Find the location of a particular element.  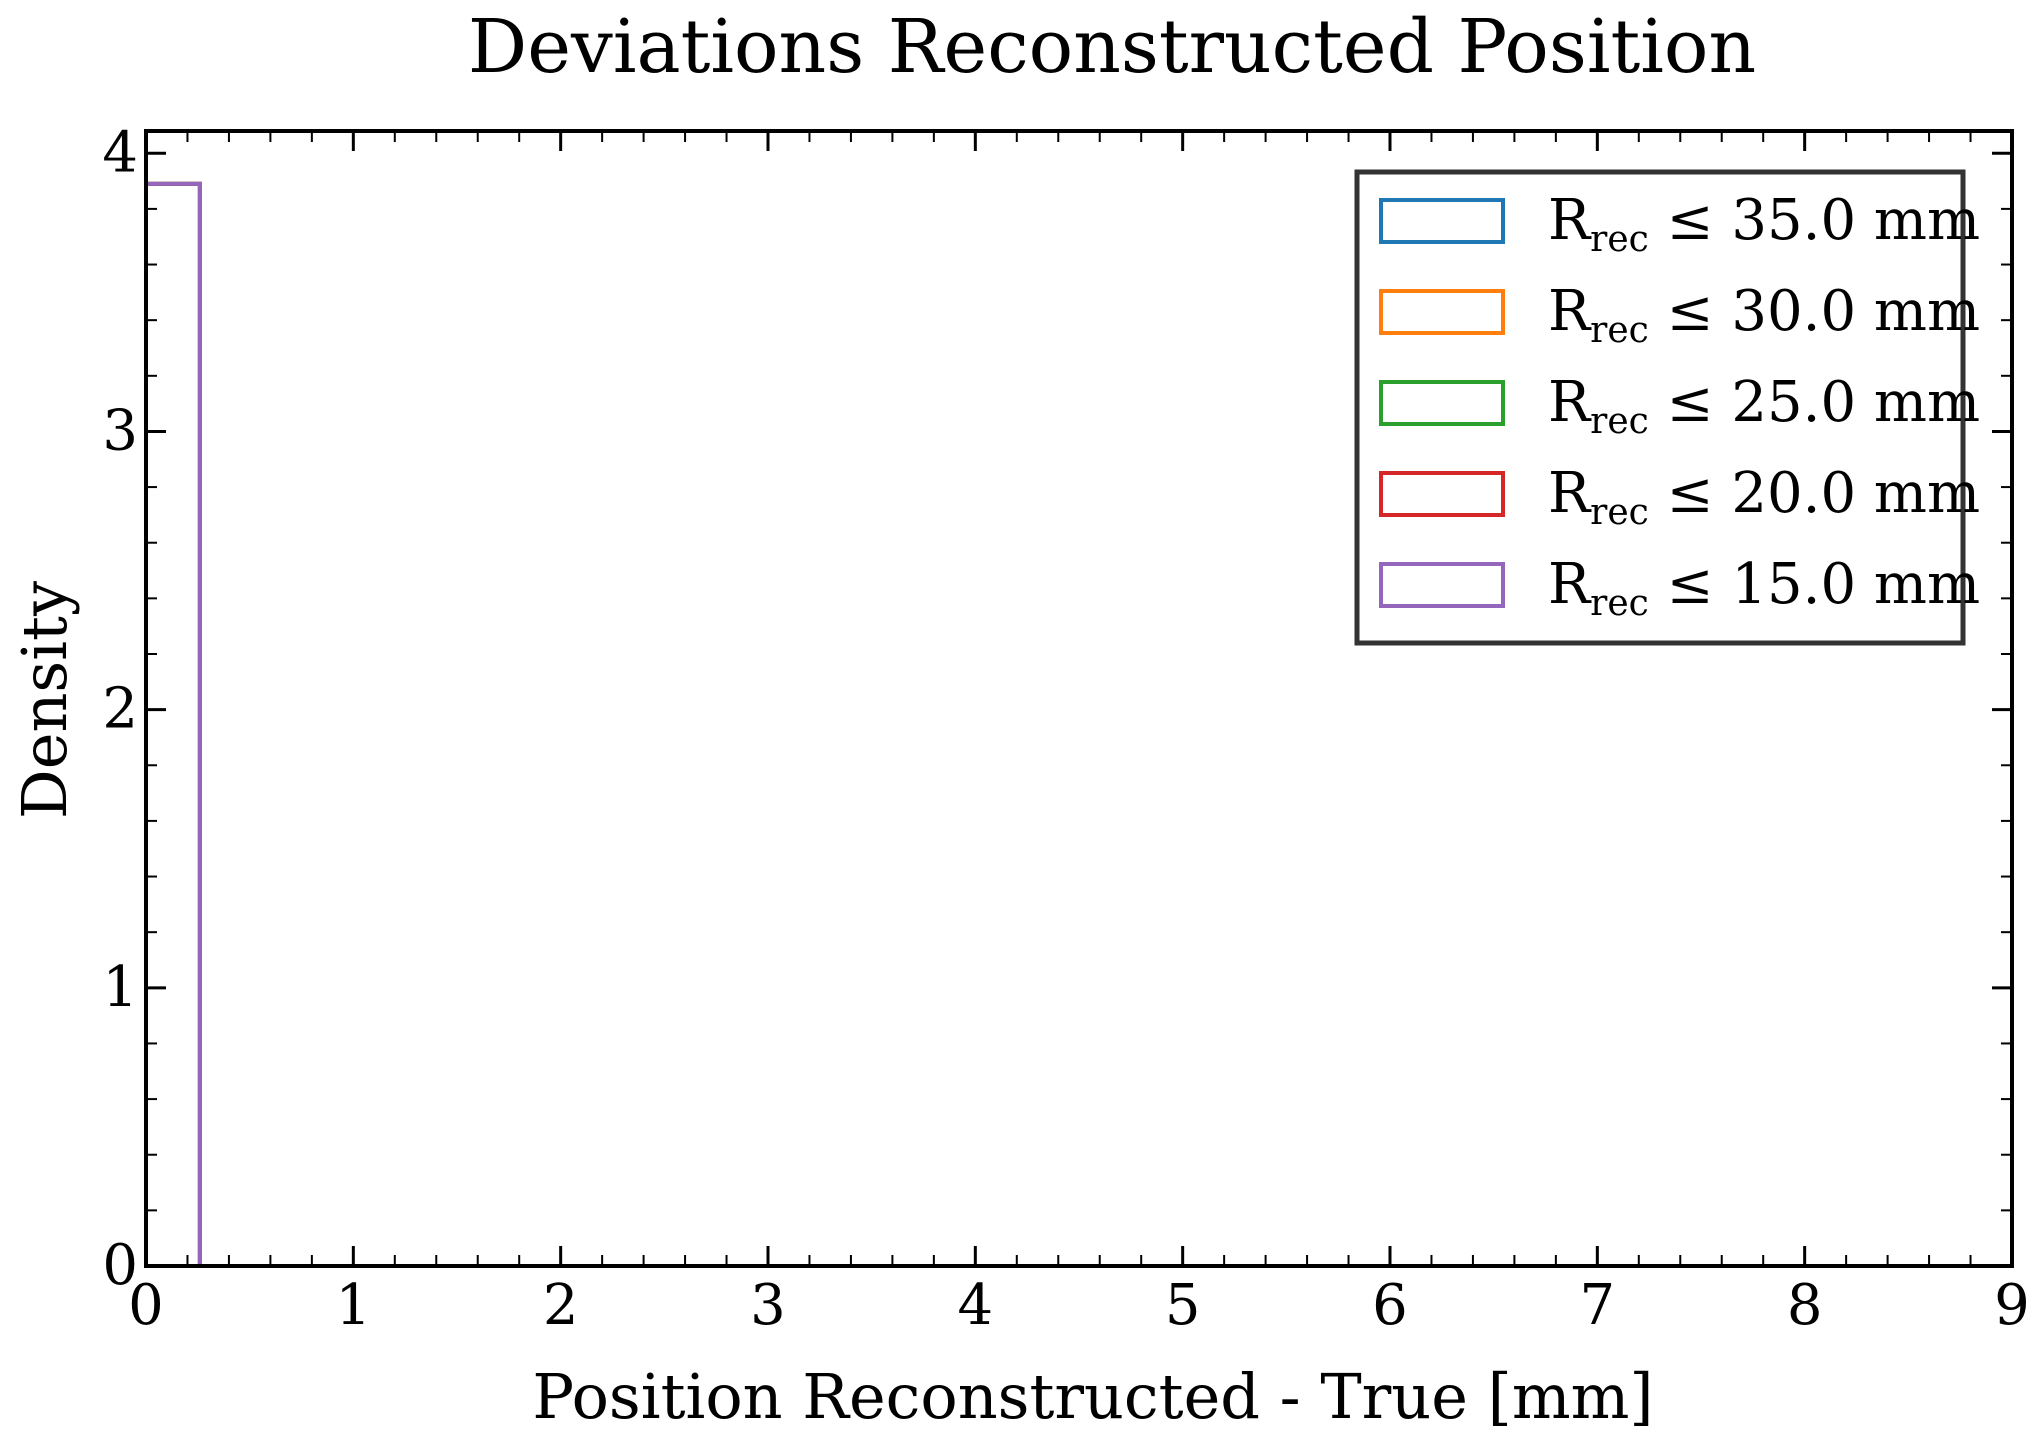

legend-label: Rrec ≤ 30.0 mm is located at coordinates (1764, 315).